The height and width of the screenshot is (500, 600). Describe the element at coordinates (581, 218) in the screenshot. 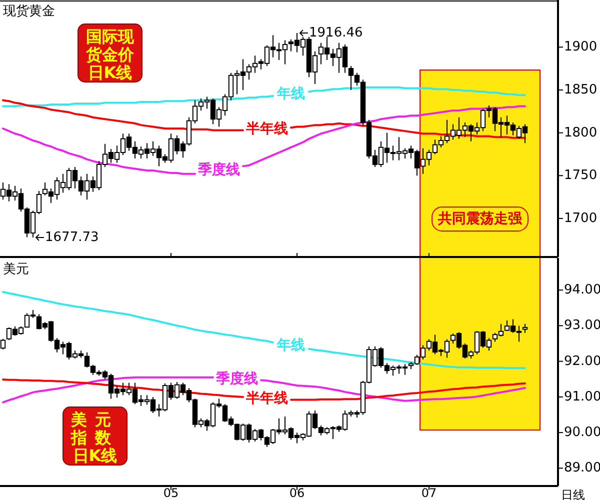

I see `y-tick-label: 1700` at that location.